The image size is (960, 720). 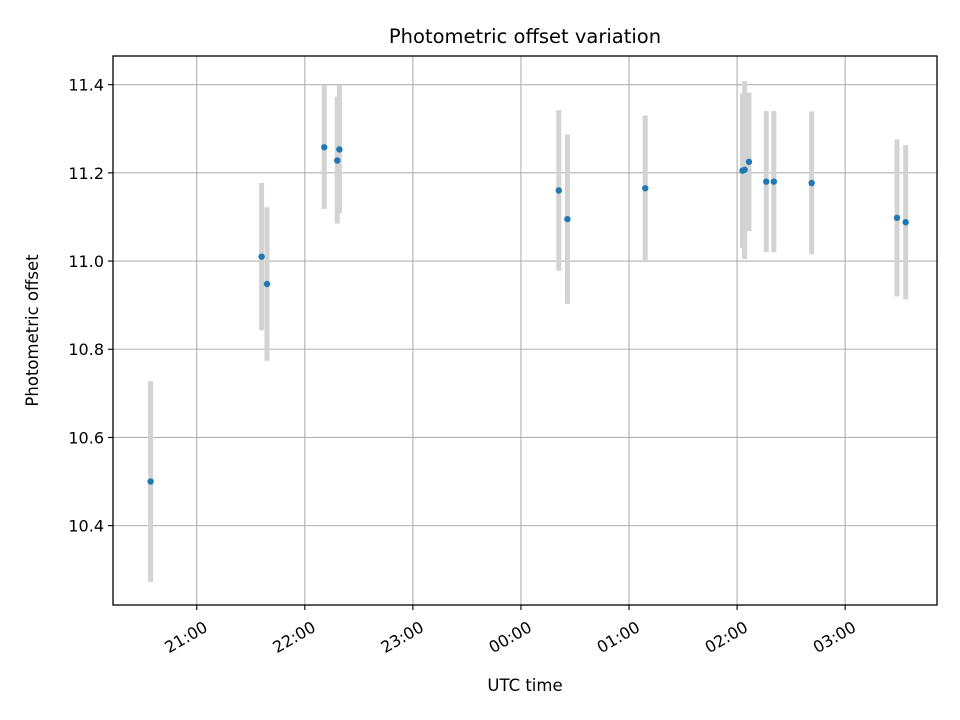 What do you see at coordinates (86, 349) in the screenshot?
I see `y-tick-label: 10.8` at bounding box center [86, 349].